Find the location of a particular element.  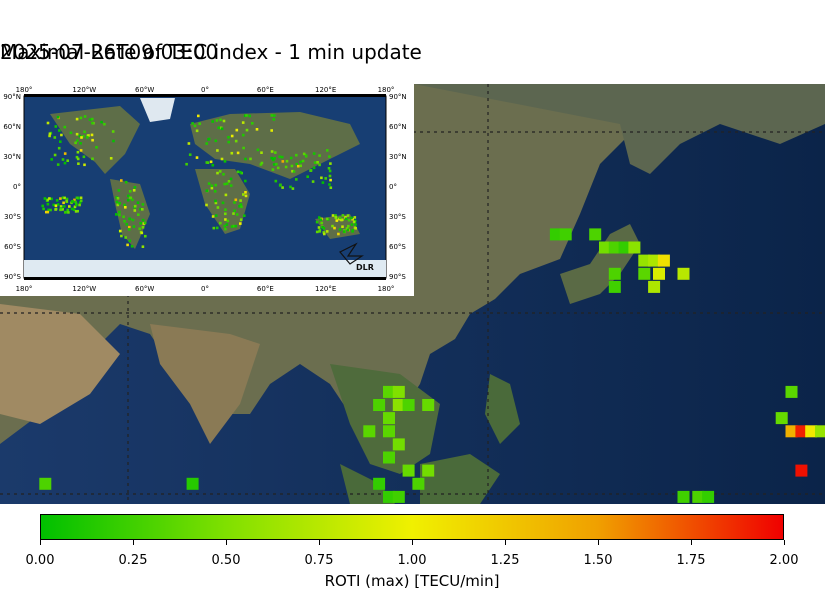

timestamp: 2025-07-26T09:03:00 is located at coordinates (109, 52).